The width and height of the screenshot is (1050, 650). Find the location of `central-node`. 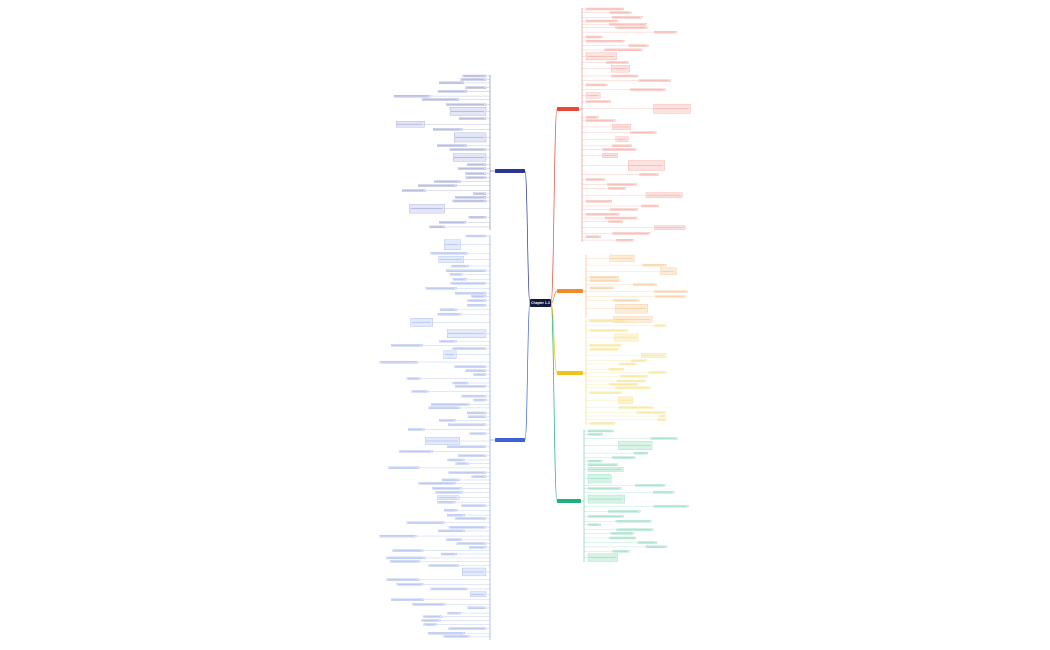

central-node is located at coordinates (540, 303).